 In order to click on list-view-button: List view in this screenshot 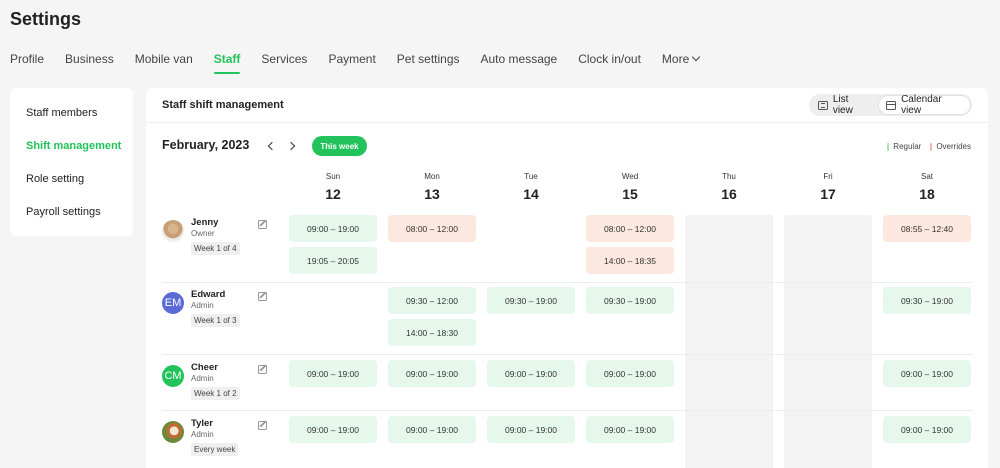, I will do `click(844, 105)`.